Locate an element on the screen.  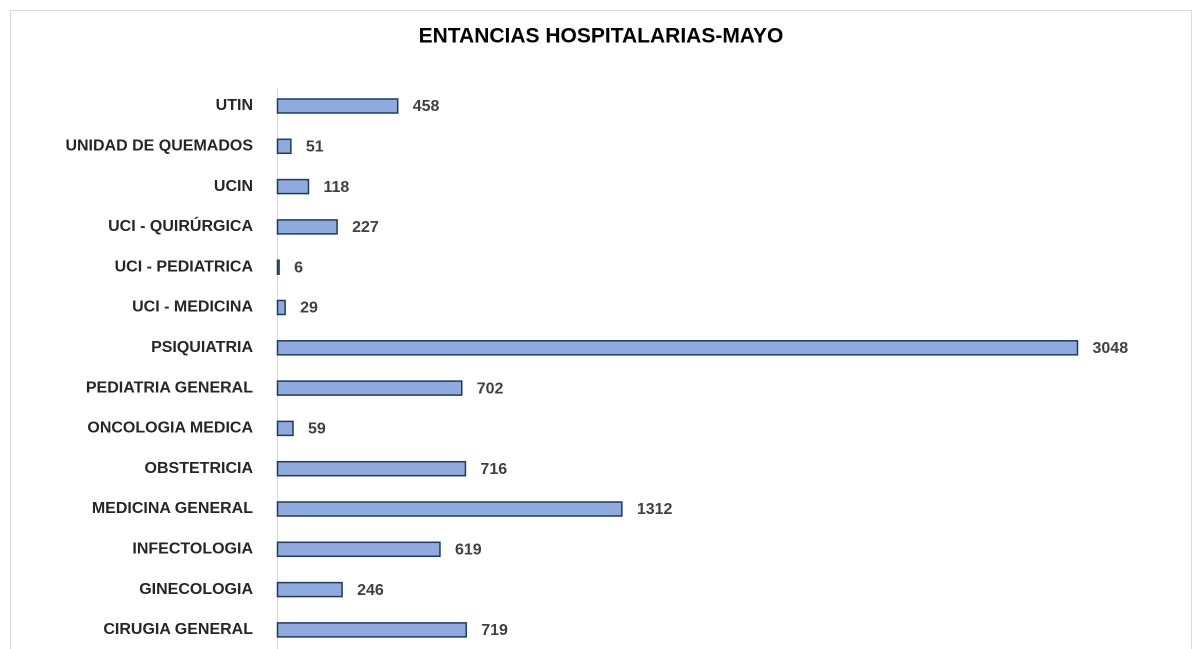
value-label: 246 is located at coordinates (370, 590).